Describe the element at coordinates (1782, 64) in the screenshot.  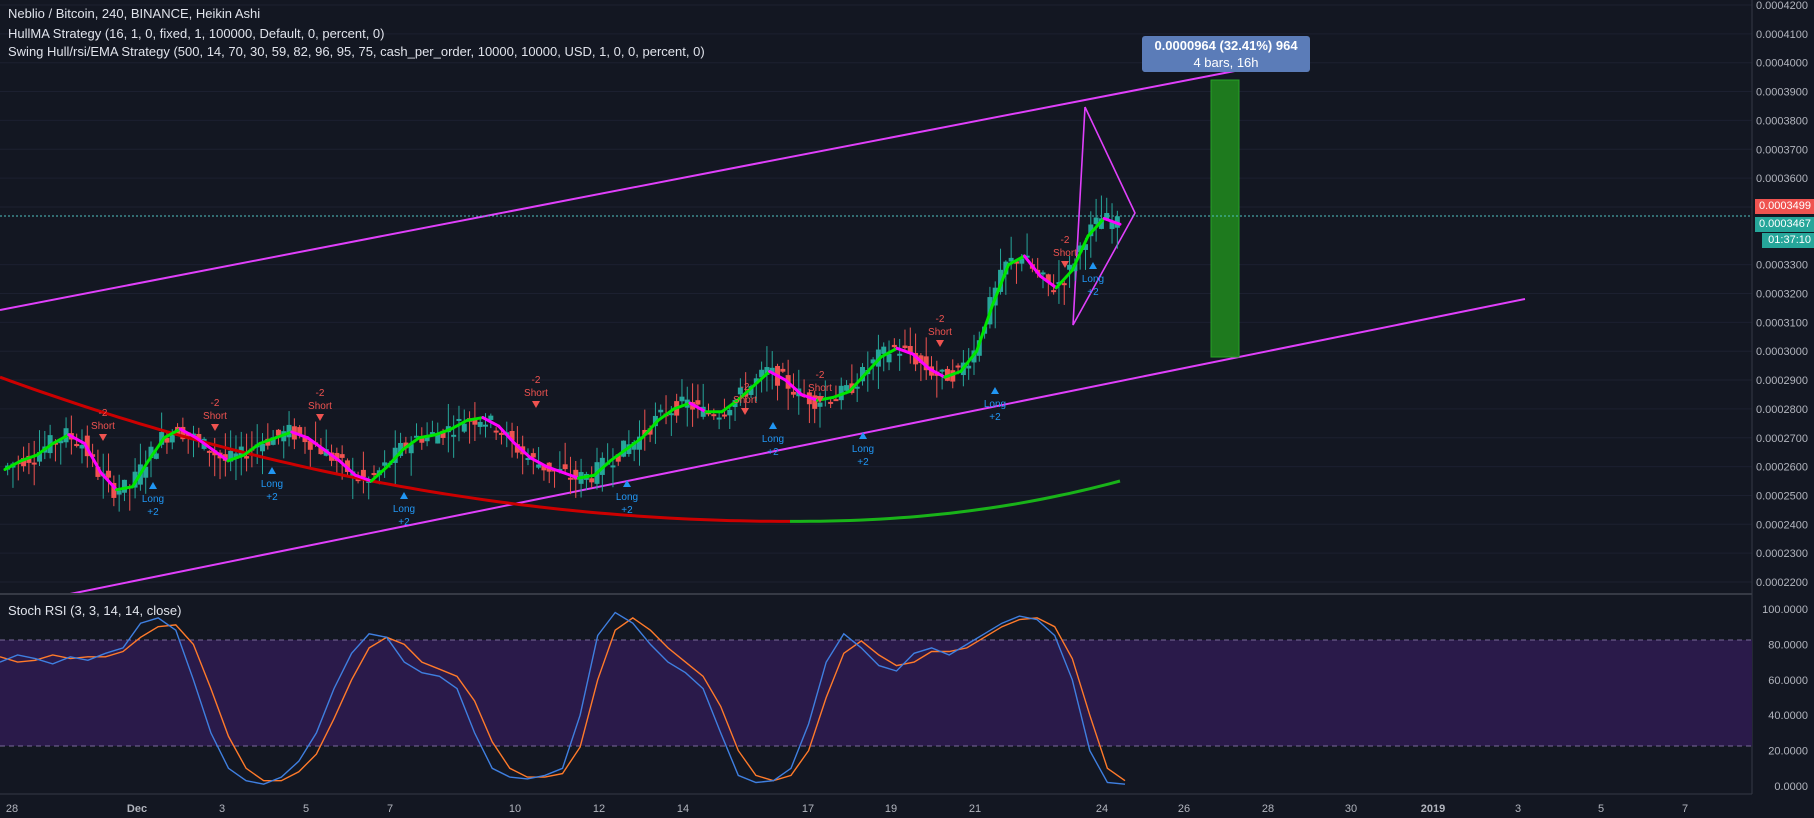
I see `price-tick-label: 0.0004000` at that location.